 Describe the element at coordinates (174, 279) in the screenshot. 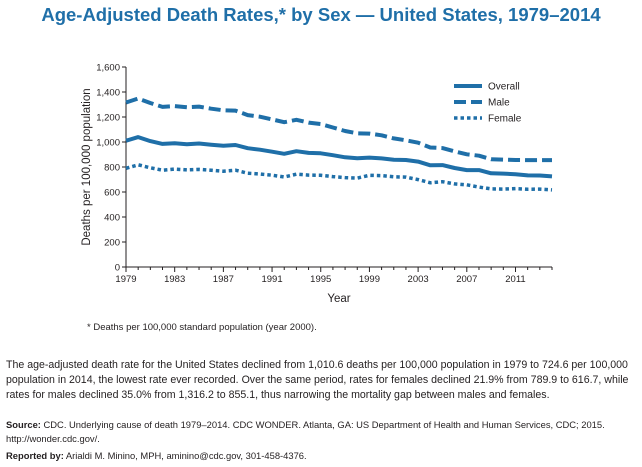

I see `x-tick-label: 1983` at that location.